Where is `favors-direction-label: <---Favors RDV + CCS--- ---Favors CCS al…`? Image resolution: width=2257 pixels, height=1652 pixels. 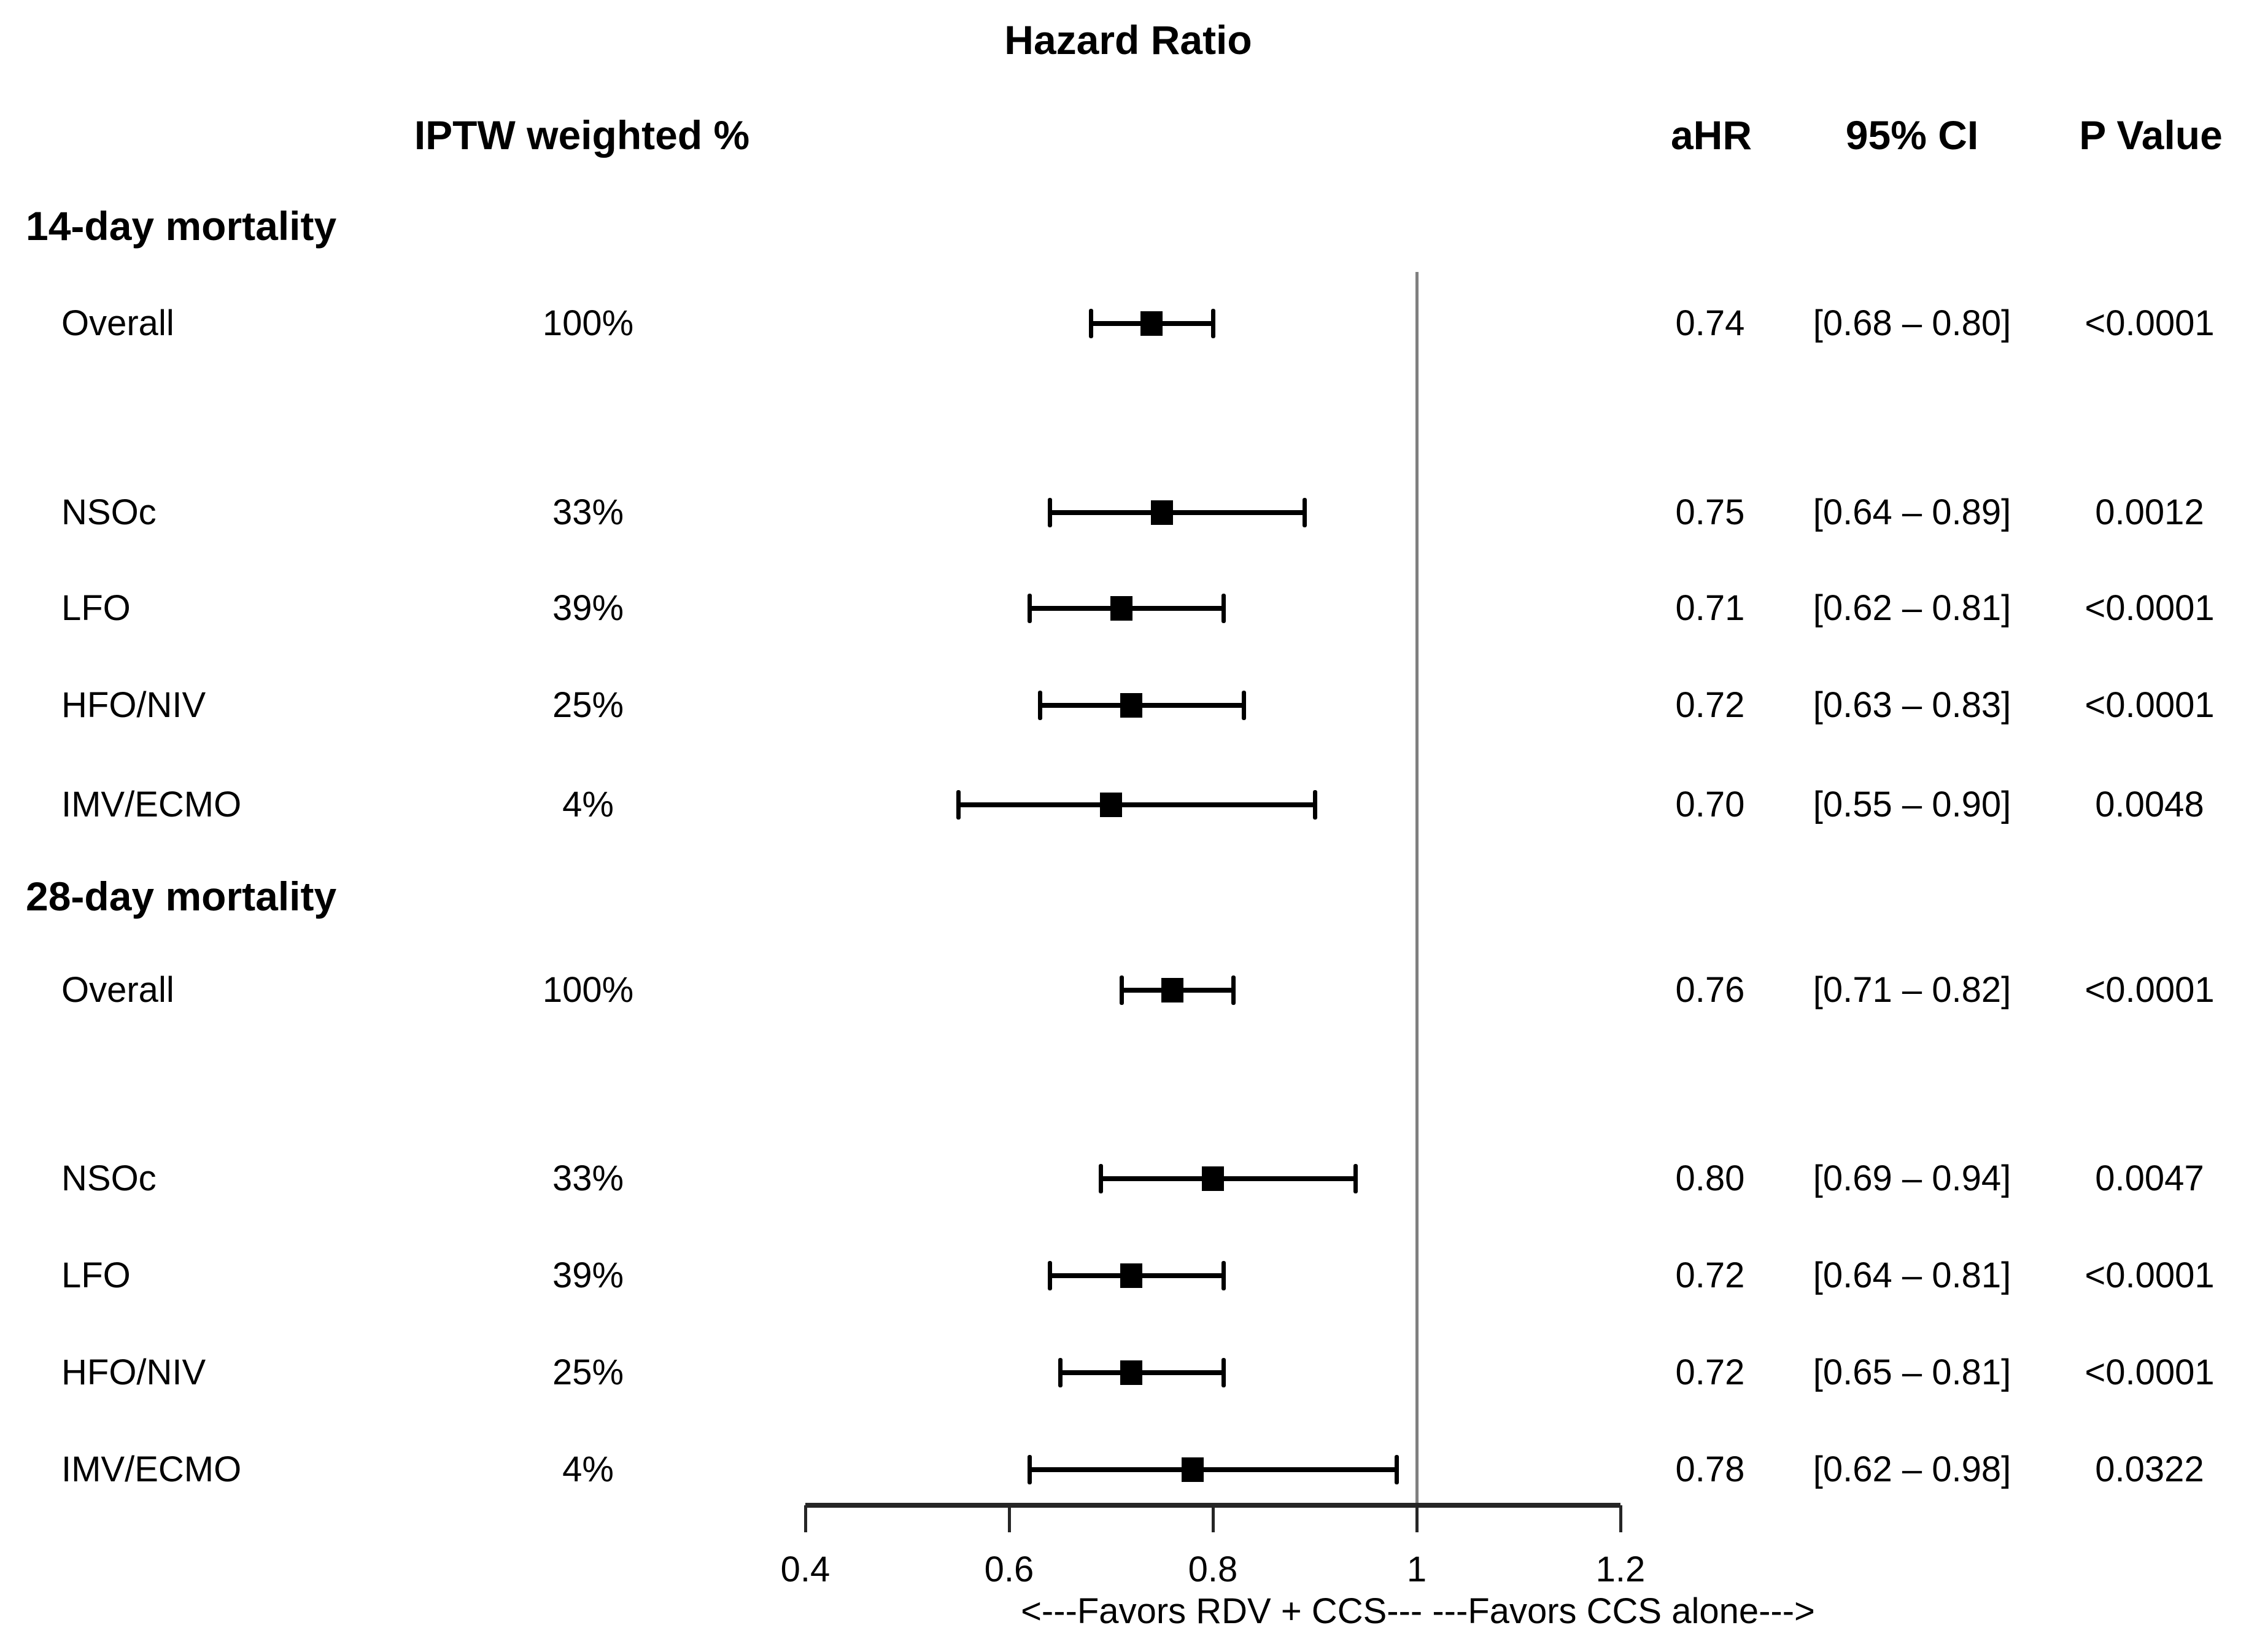 favors-direction-label: <---Favors RDV + CCS--- ---Favors CCS al… is located at coordinates (1418, 1611).